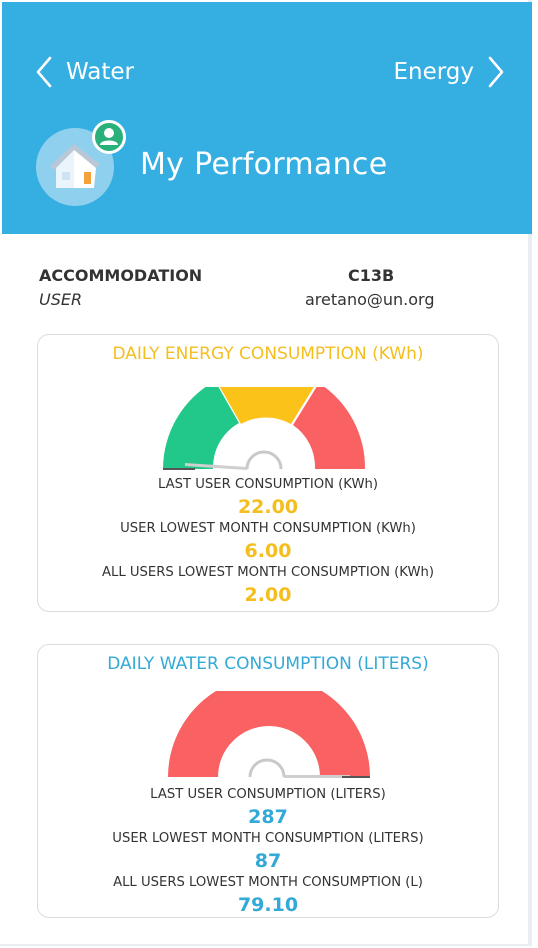 The width and height of the screenshot is (538, 948). I want to click on page-title: My Performance, so click(264, 164).